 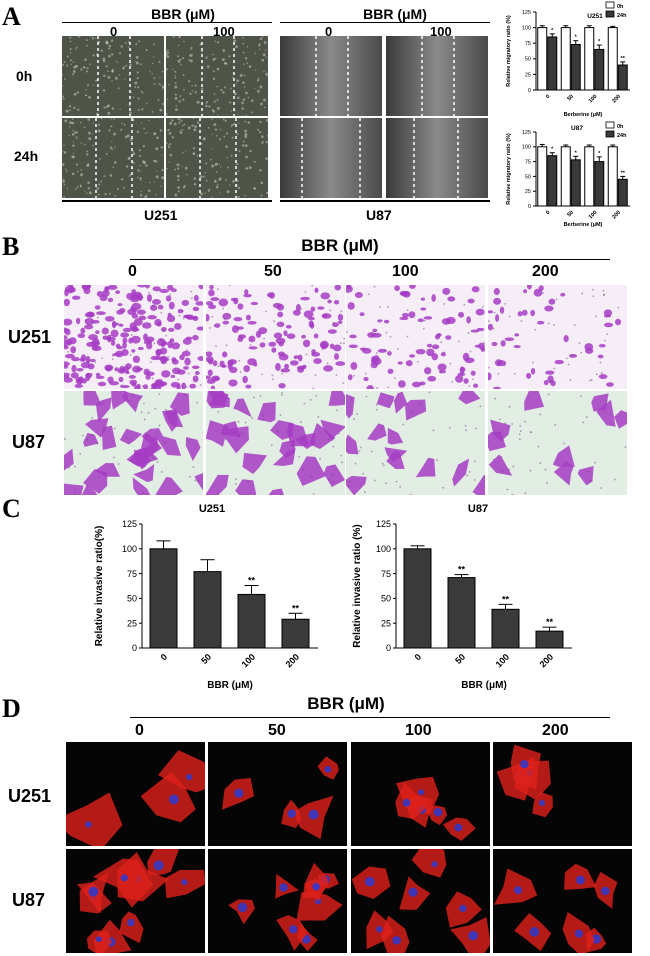 What do you see at coordinates (26, 156) in the screenshot?
I see `a-row-24h: 24h` at bounding box center [26, 156].